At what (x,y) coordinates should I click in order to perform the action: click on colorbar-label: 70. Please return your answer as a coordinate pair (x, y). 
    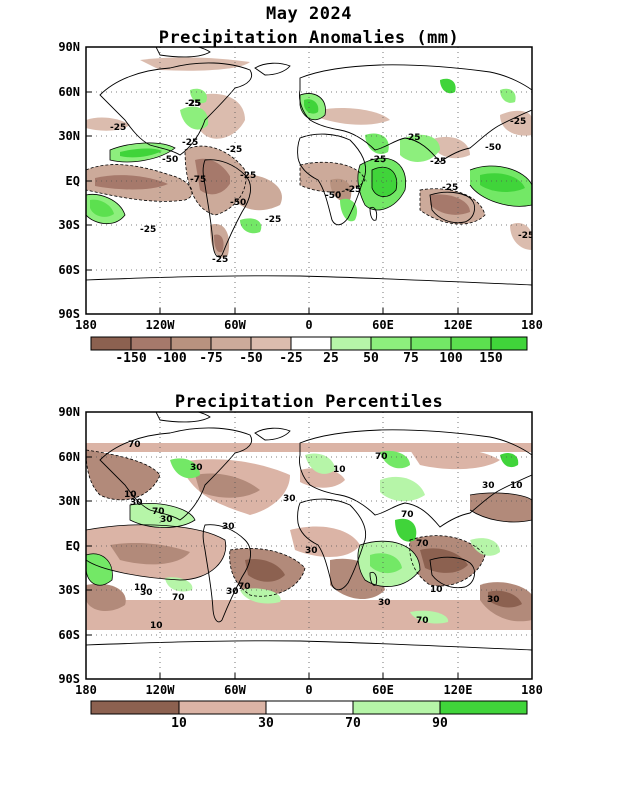
    Looking at the image, I should click on (353, 723).